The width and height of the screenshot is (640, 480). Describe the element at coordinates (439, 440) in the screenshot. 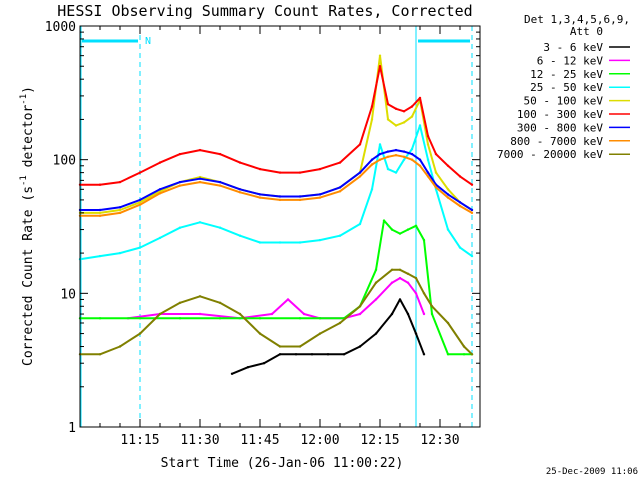

I see `x-tick-label: 12:30` at that location.